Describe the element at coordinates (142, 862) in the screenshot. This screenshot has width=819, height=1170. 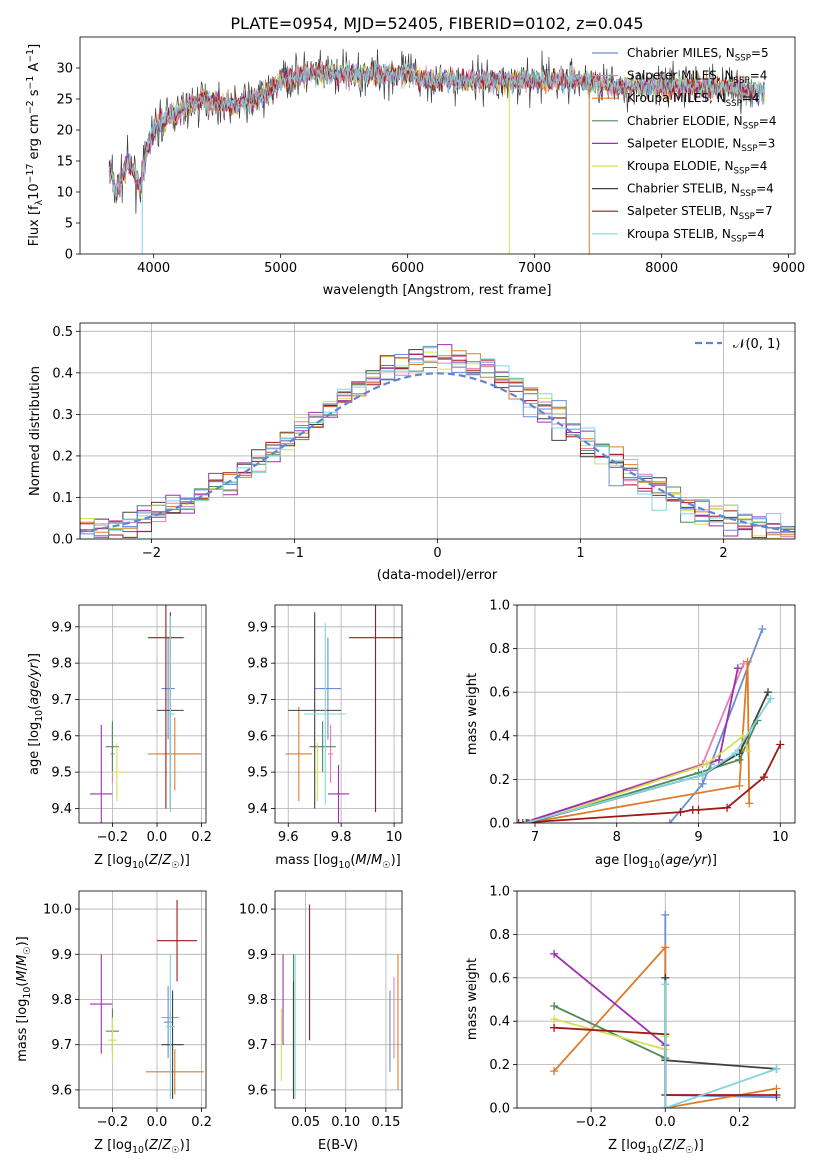
I see `age-vs-Z-xlabel: Z [log10(Z/Z☉)]` at that location.